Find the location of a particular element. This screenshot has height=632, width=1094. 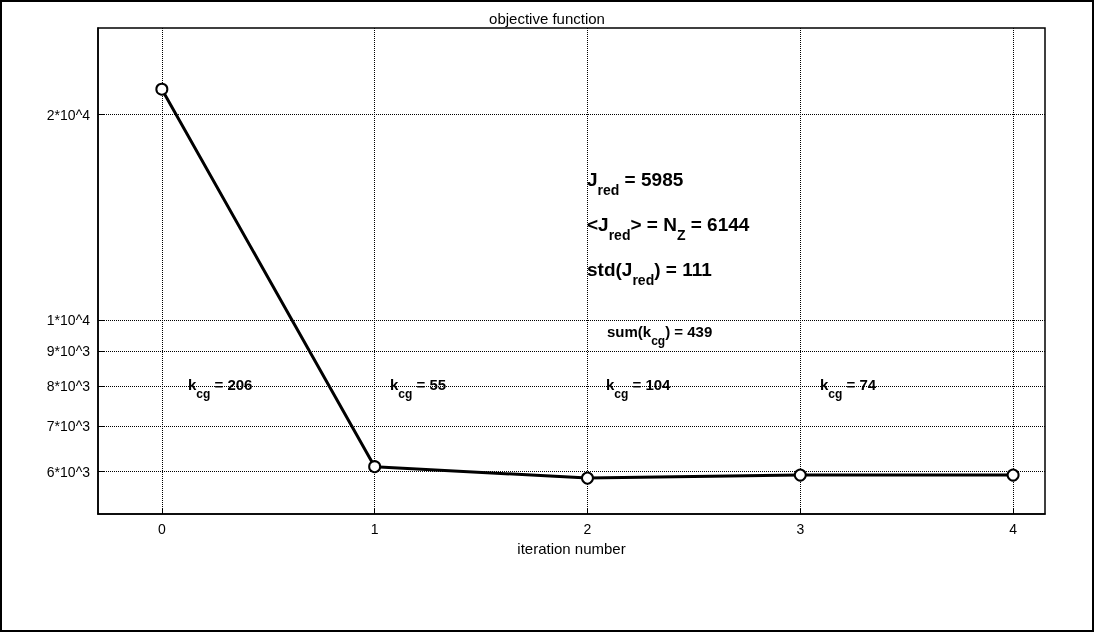

y-tick-label: 2*10^4 is located at coordinates (68, 114).